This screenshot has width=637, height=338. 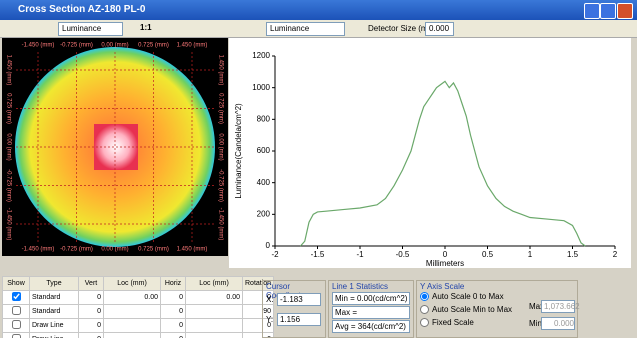 I want to click on heatmap-left-label: 0.725 (mm), so click(x=8, y=108).